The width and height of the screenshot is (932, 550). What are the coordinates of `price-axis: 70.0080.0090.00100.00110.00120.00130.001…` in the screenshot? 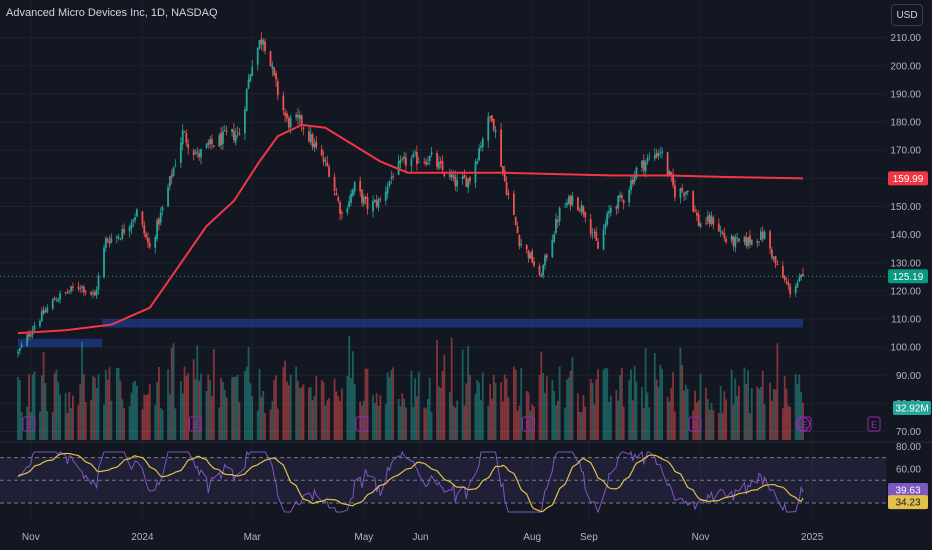 It's located at (905, 235).